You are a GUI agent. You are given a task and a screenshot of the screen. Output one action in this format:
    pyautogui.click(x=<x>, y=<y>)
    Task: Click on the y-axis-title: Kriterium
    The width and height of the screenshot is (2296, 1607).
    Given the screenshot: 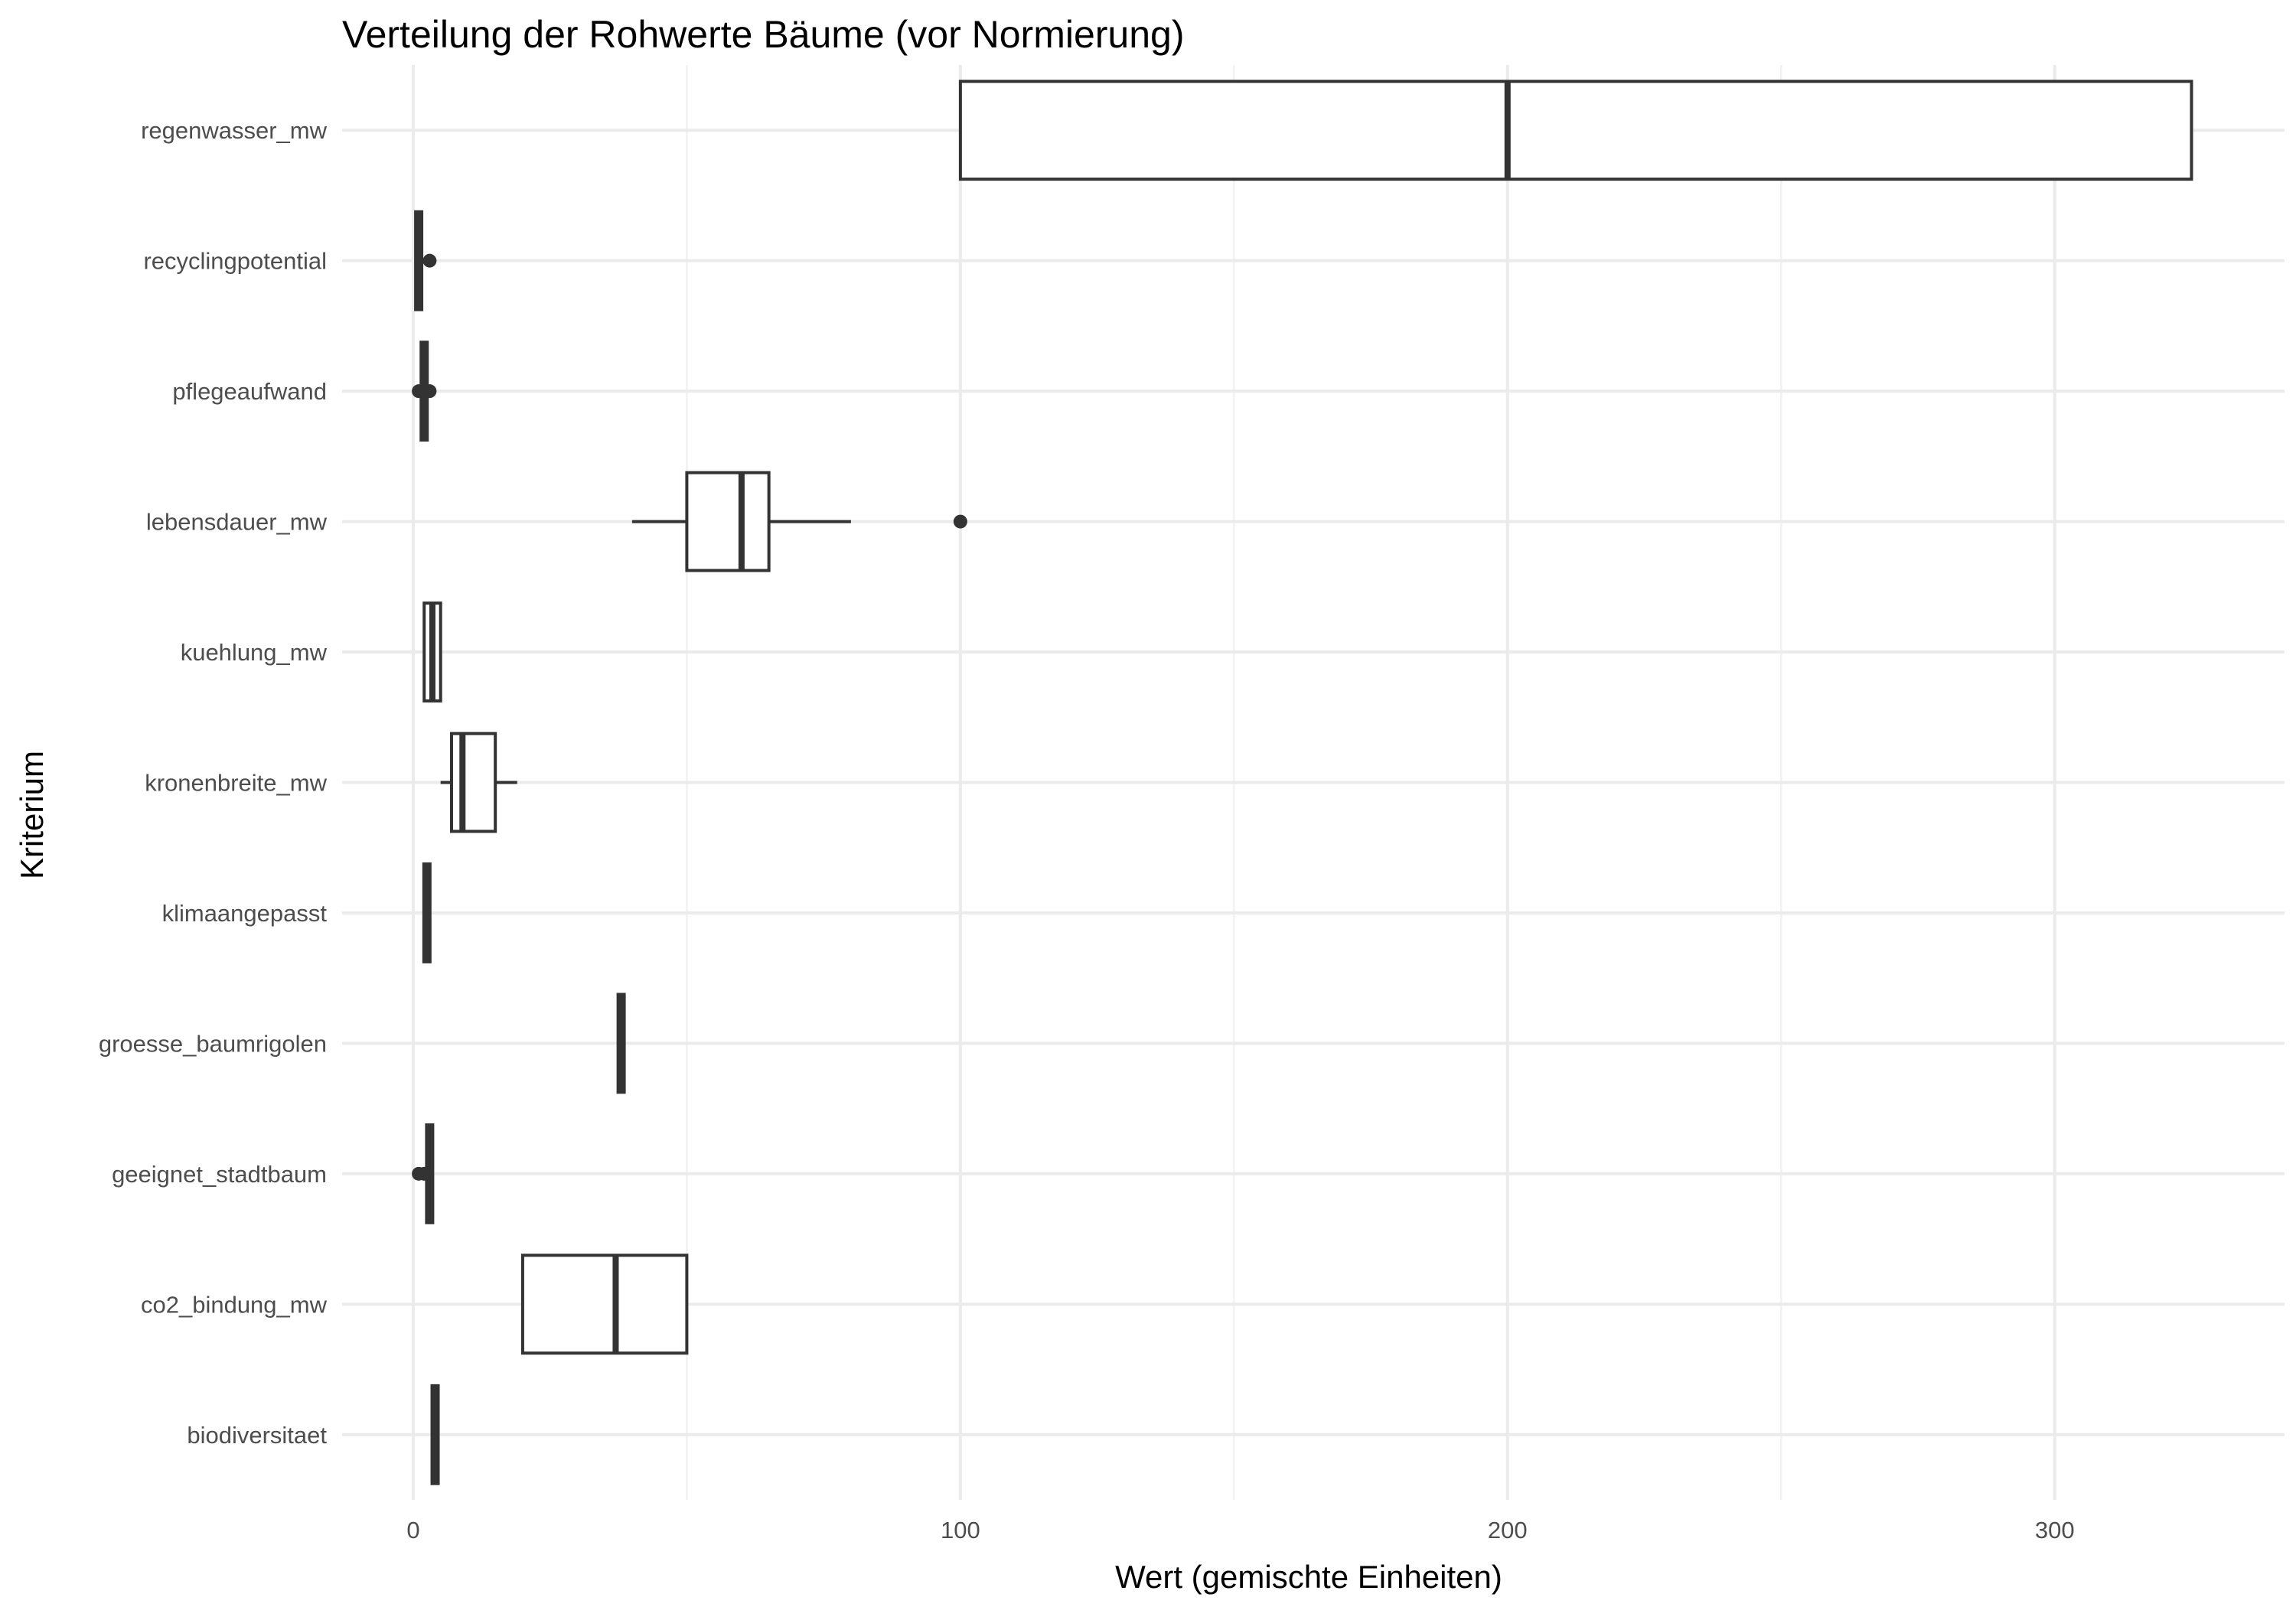 What is the action you would take?
    pyautogui.click(x=32, y=815)
    